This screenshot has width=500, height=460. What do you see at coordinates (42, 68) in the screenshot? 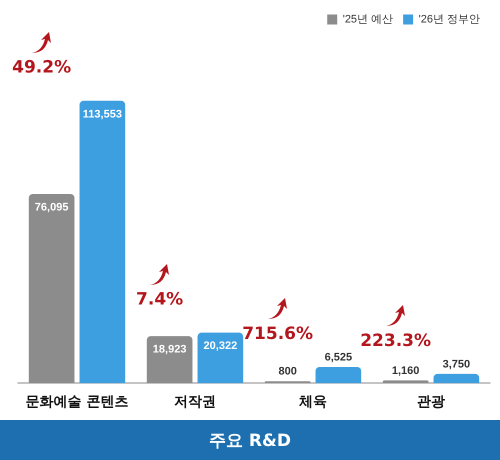
I see `text: 49.2%` at bounding box center [42, 68].